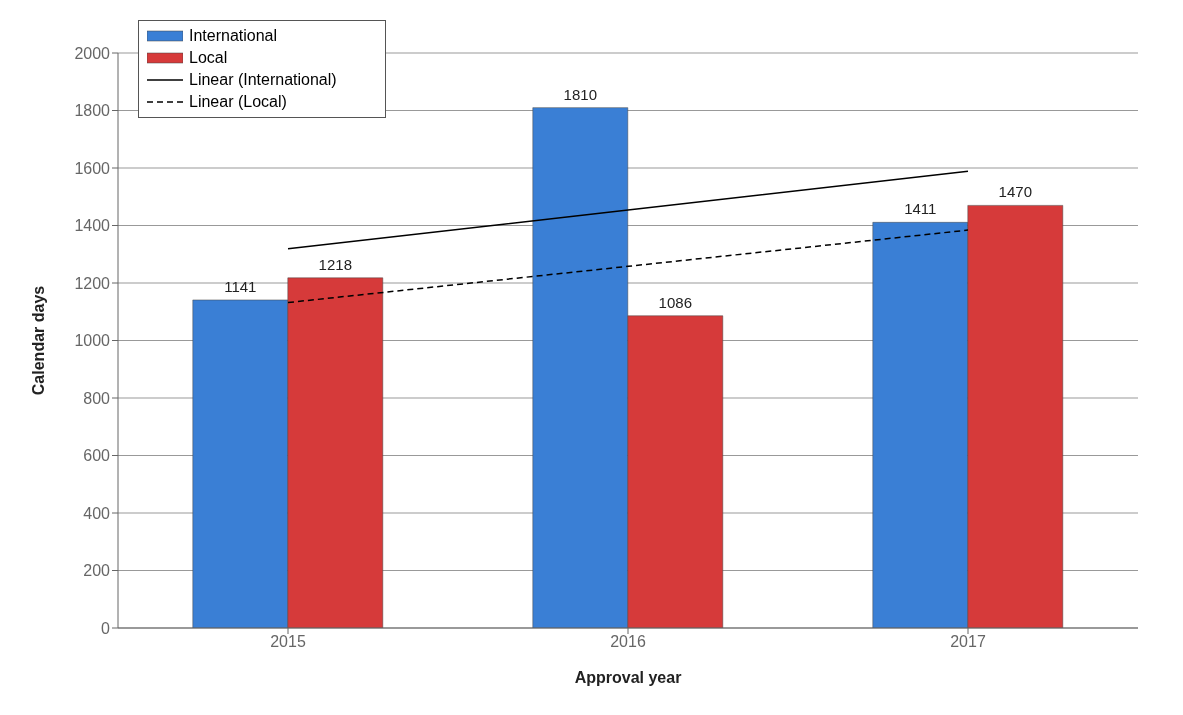 The height and width of the screenshot is (715, 1183). What do you see at coordinates (628, 642) in the screenshot?
I see `x-tick-label: 2016` at bounding box center [628, 642].